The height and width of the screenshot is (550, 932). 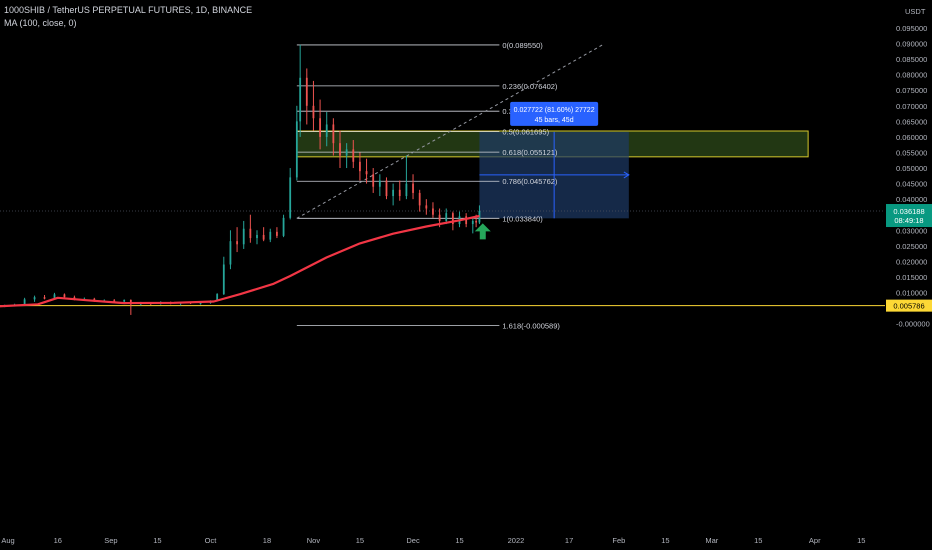 What do you see at coordinates (911, 230) in the screenshot?
I see `y-tick-label: 0.030000` at bounding box center [911, 230].